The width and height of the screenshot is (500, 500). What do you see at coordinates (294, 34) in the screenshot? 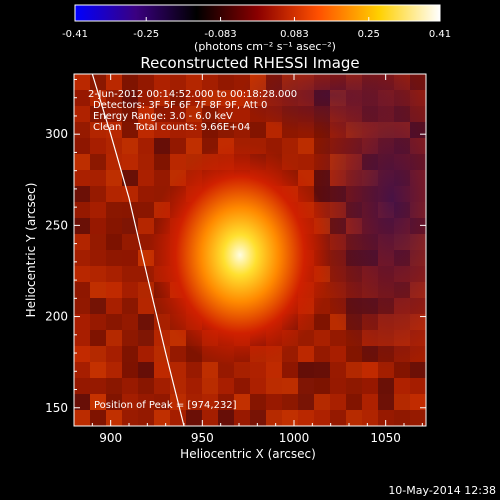
I see `colorbar-tick-label: 0.083` at bounding box center [294, 34].